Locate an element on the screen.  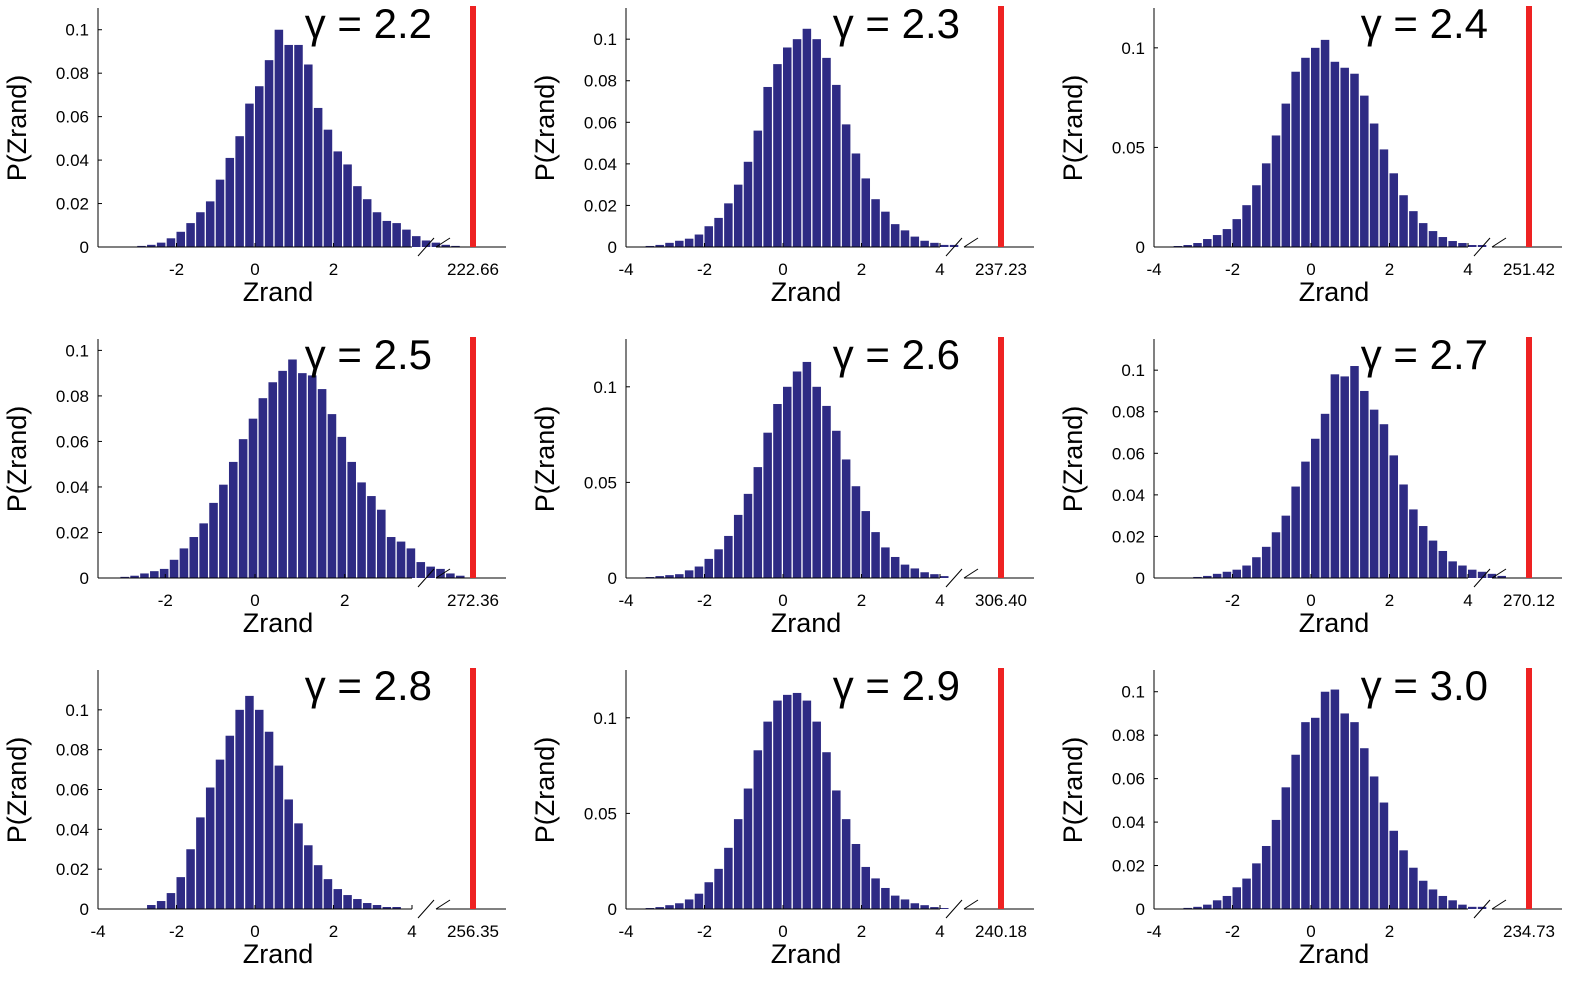
y-tick-label: 0.06 is located at coordinates (72, 117).